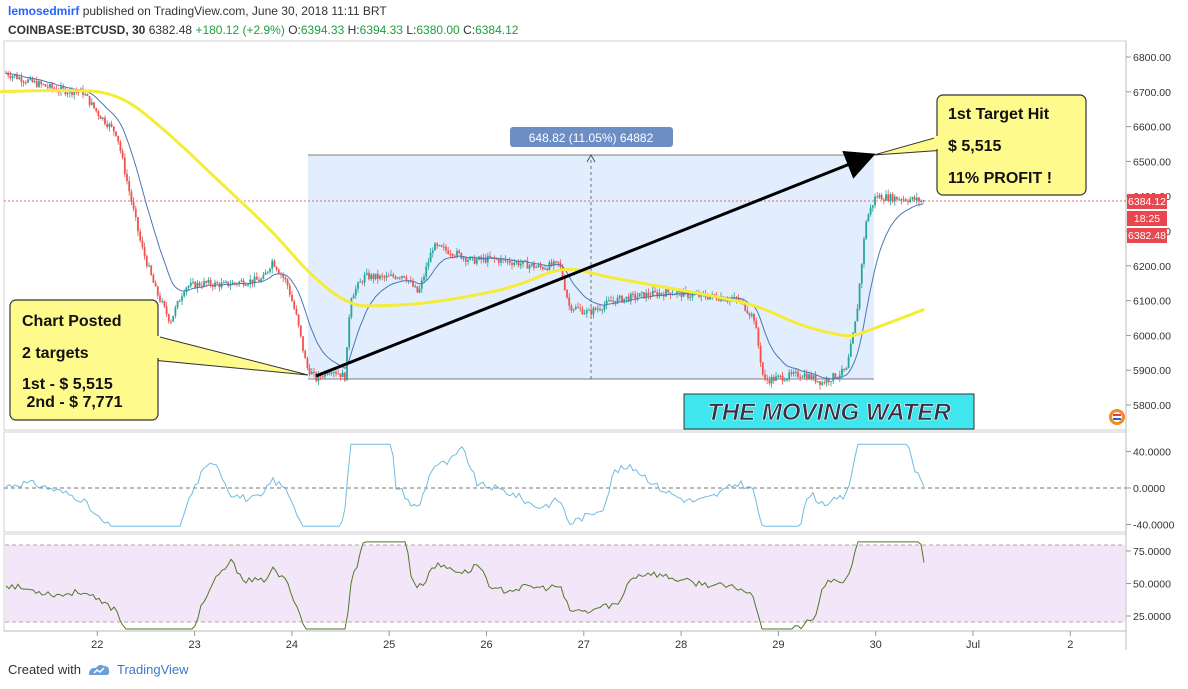 This screenshot has width=1188, height=689. I want to click on price-tick-label: 6200.00, so click(1152, 267).